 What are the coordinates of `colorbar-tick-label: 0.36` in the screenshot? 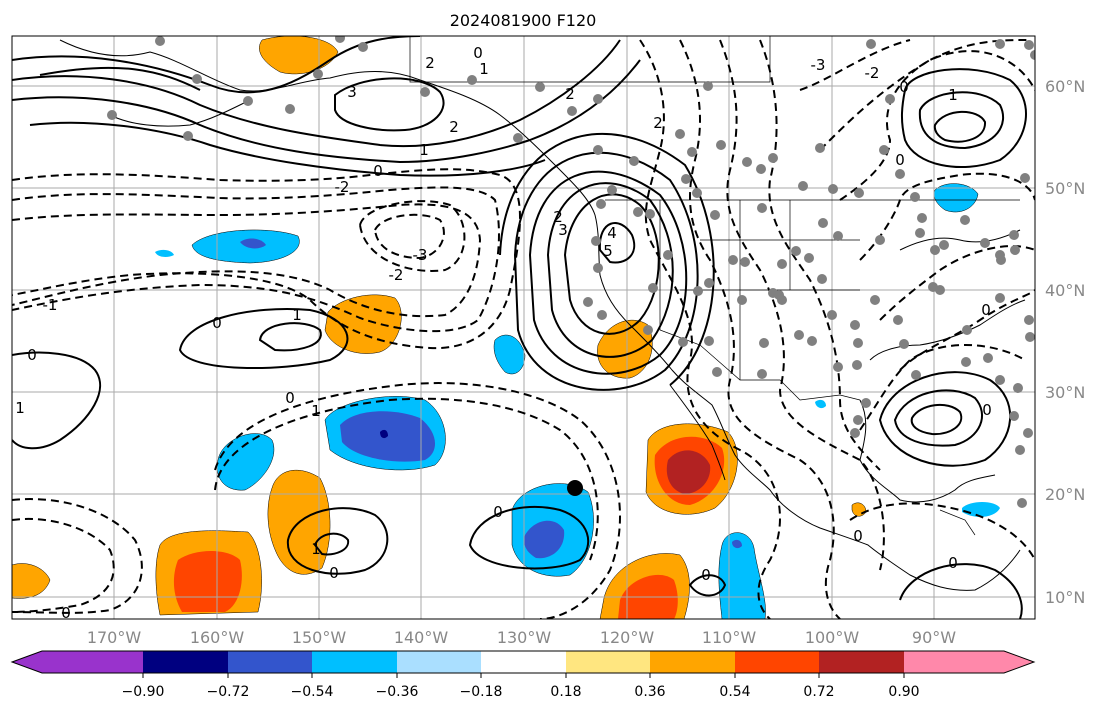 It's located at (649, 692).